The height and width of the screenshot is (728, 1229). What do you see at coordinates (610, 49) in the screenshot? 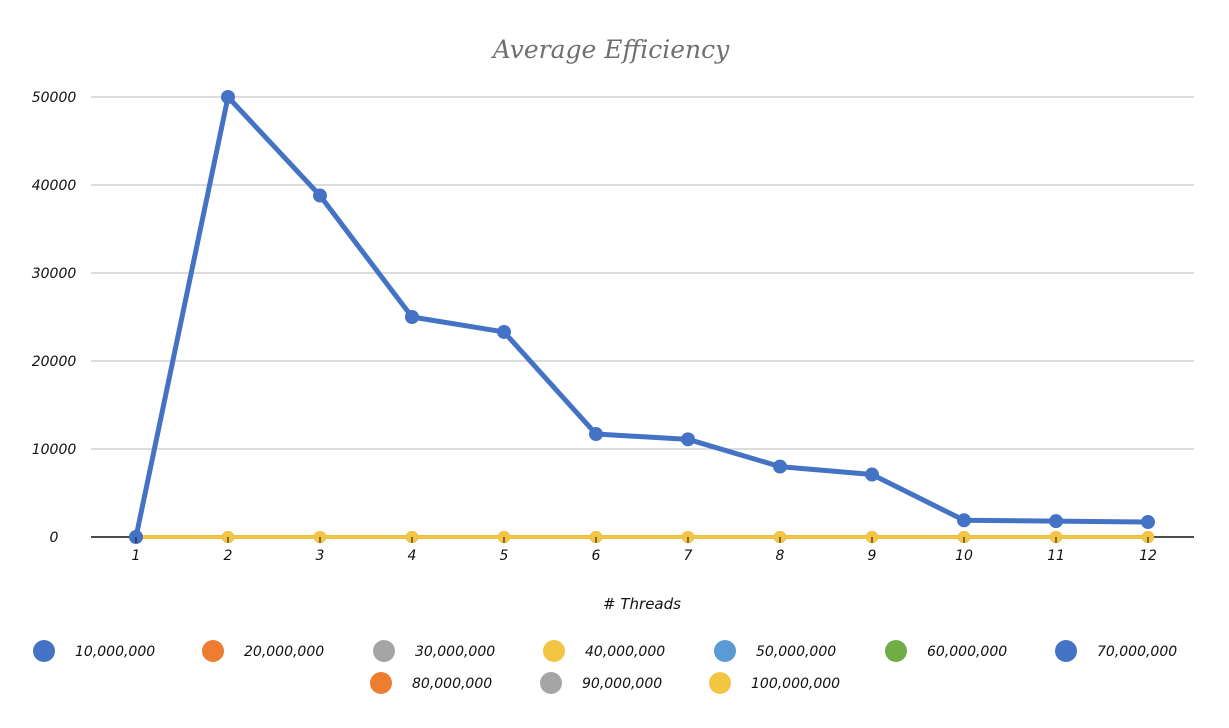
I see `chart-title: Average Efficiency` at bounding box center [610, 49].